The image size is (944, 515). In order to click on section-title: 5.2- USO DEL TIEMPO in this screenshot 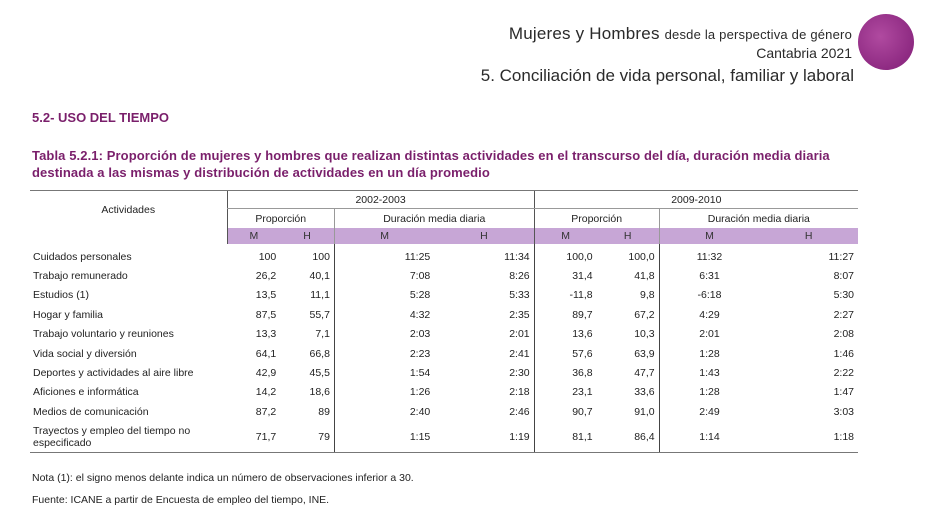, I will do `click(101, 117)`.